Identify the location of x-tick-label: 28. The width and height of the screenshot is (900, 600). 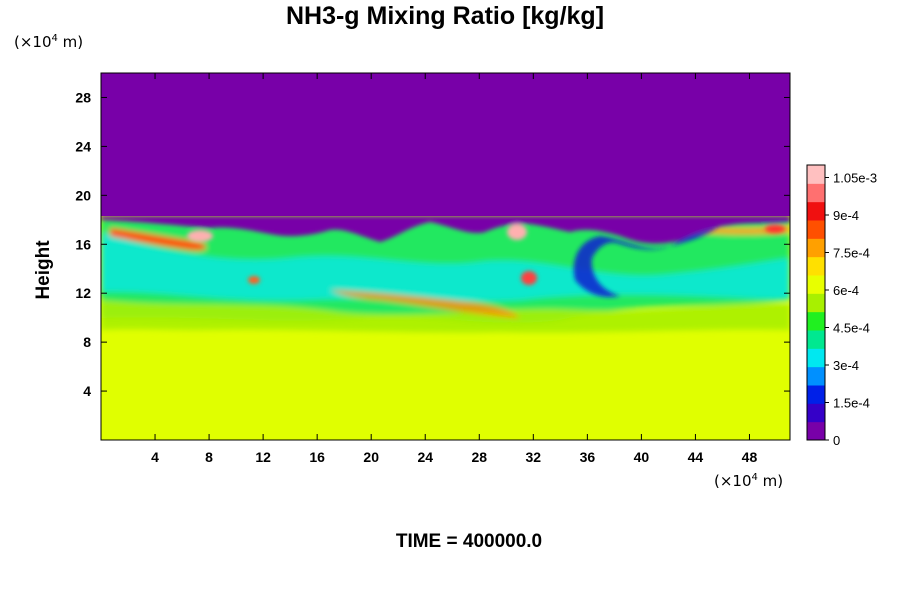
(479, 457).